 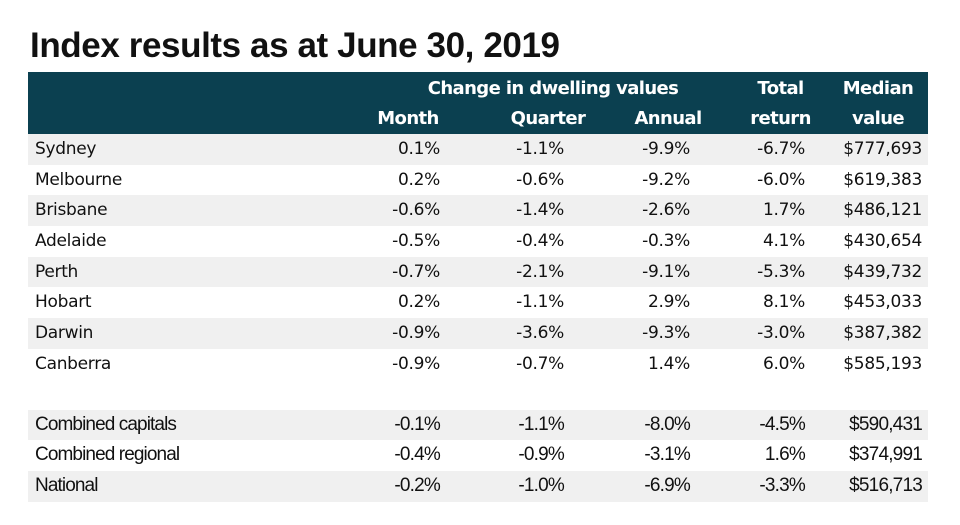 What do you see at coordinates (666, 333) in the screenshot?
I see `annual-change: -9.3%` at bounding box center [666, 333].